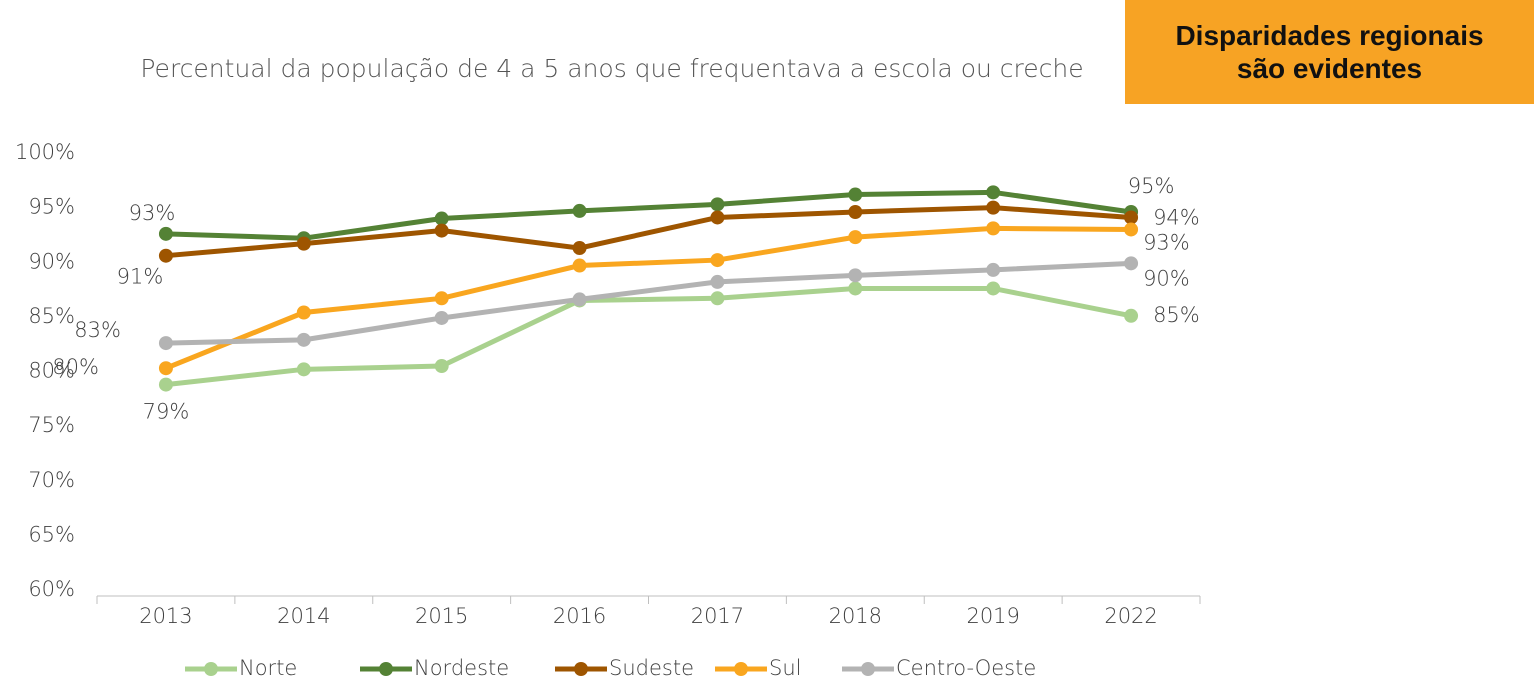 Image resolution: width=1534 pixels, height=680 pixels. I want to click on x-tick-label: 2018, so click(855, 616).